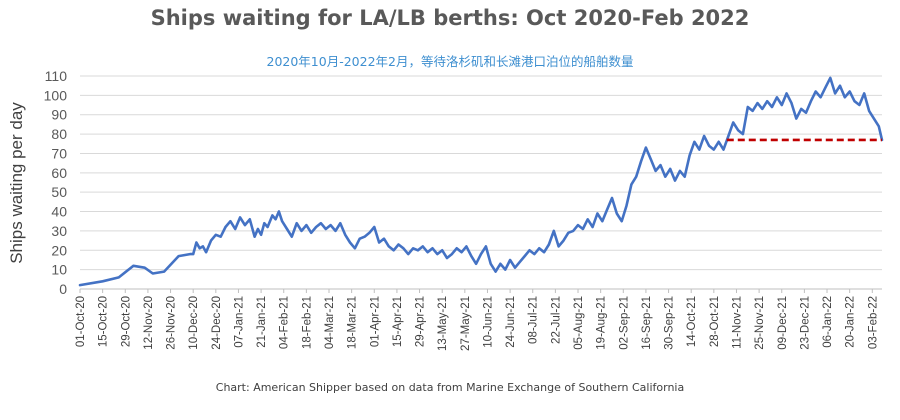 Image resolution: width=900 pixels, height=420 pixels. Describe the element at coordinates (59, 192) in the screenshot. I see `y-tick-label: 50` at that location.